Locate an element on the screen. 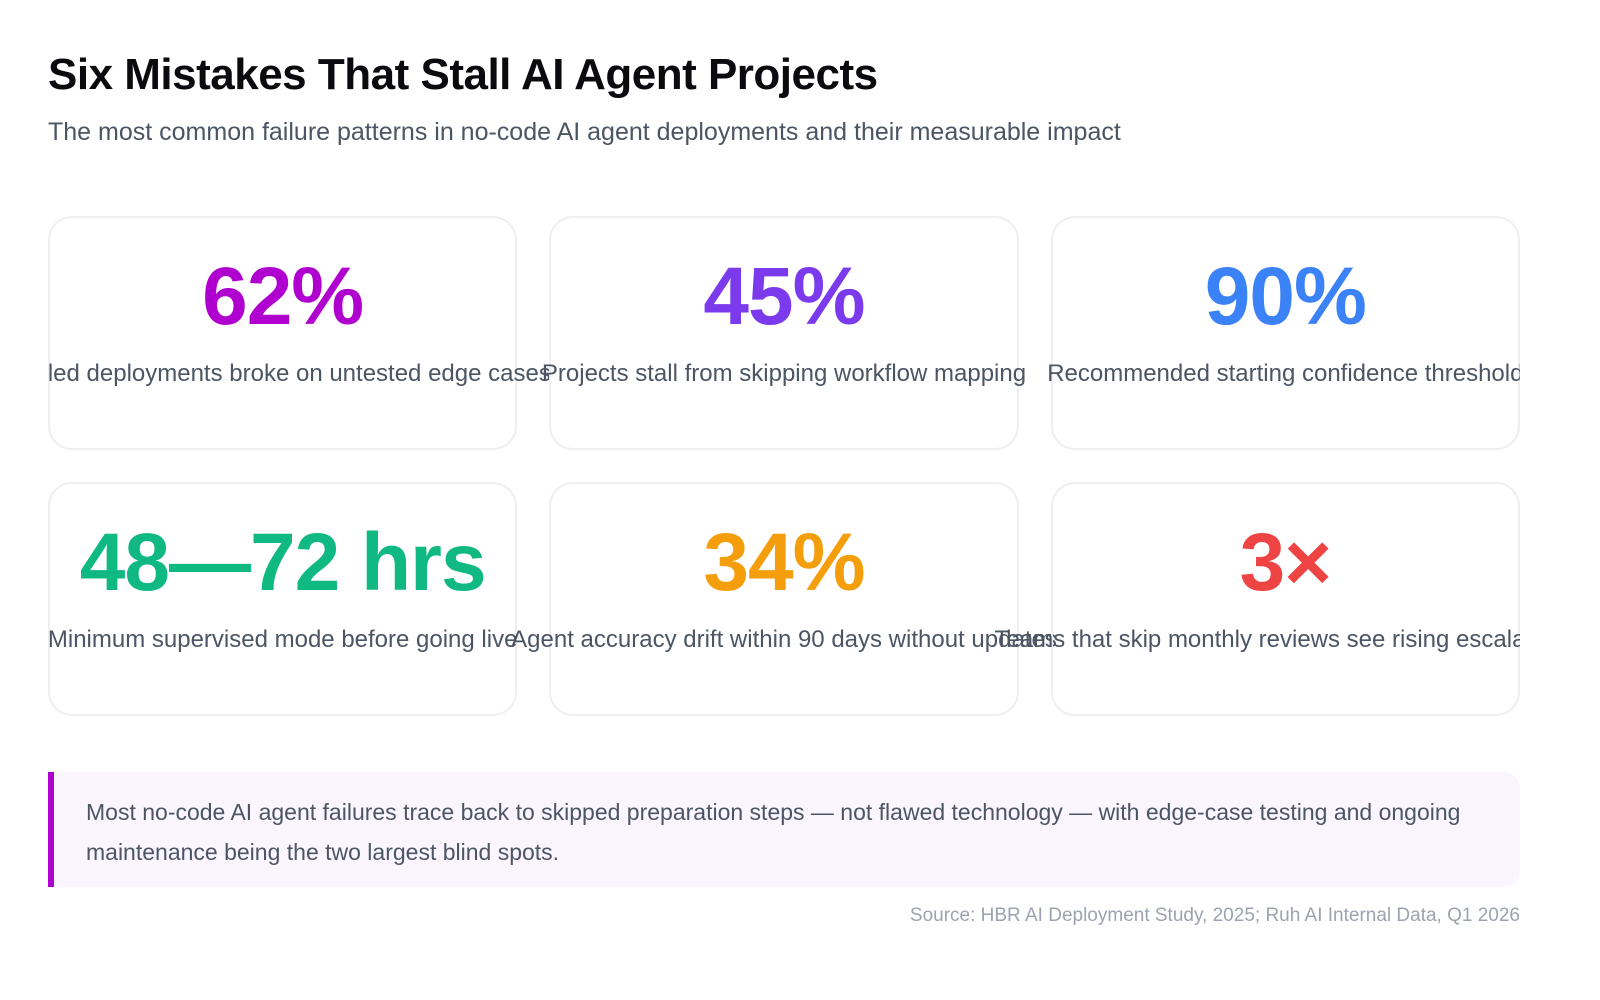  stat-value: 3× is located at coordinates (1286, 562).